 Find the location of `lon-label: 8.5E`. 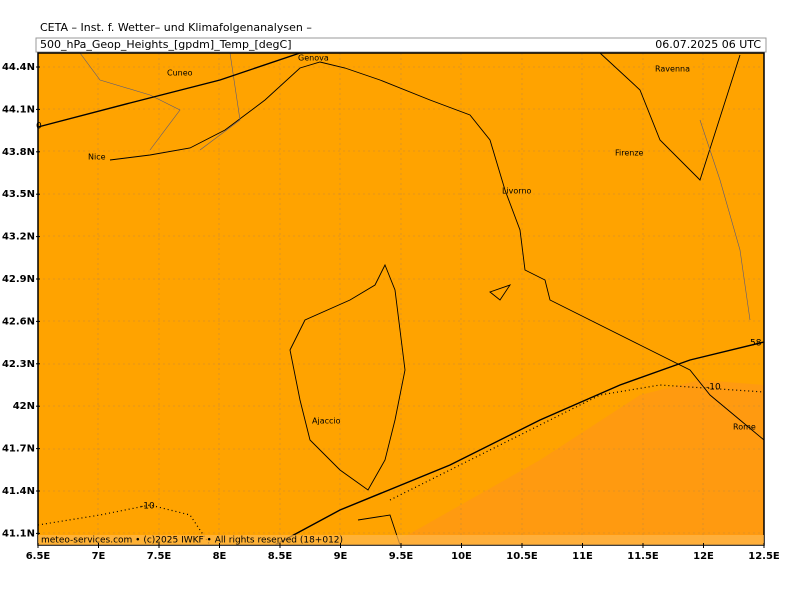

lon-label: 8.5E is located at coordinates (280, 556).